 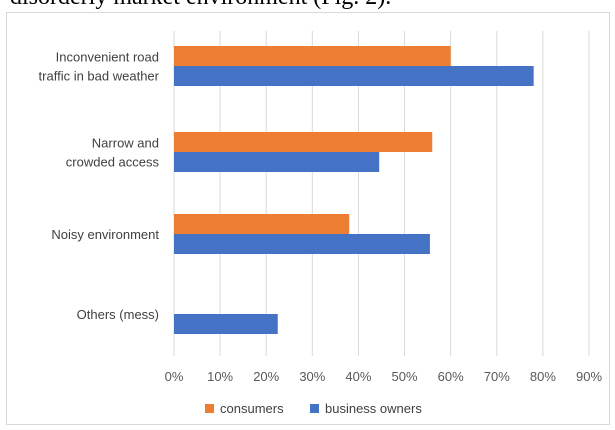 What do you see at coordinates (384, 376) in the screenshot?
I see `x-axis-tick-labels: 0% 10% 20% 30% 40% 50% 60% 70% 80% 90%` at bounding box center [384, 376].